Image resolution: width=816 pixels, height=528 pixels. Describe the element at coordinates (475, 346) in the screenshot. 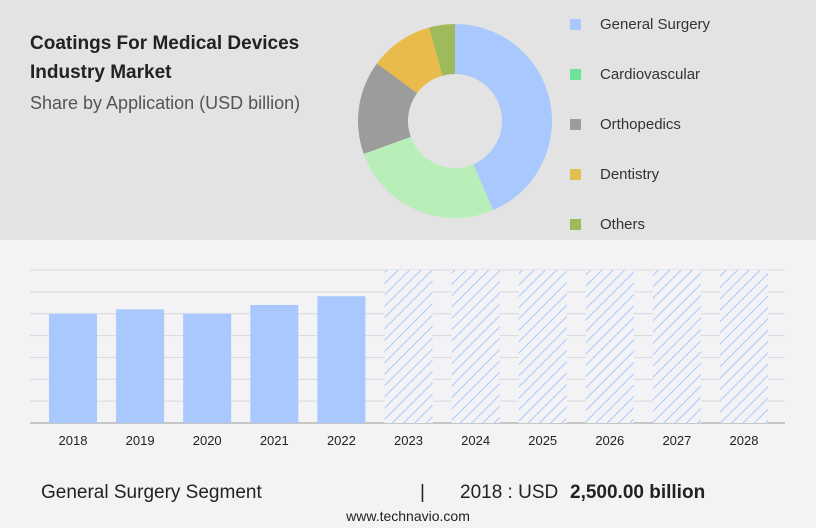

I see `forecast-bar-2024` at that location.